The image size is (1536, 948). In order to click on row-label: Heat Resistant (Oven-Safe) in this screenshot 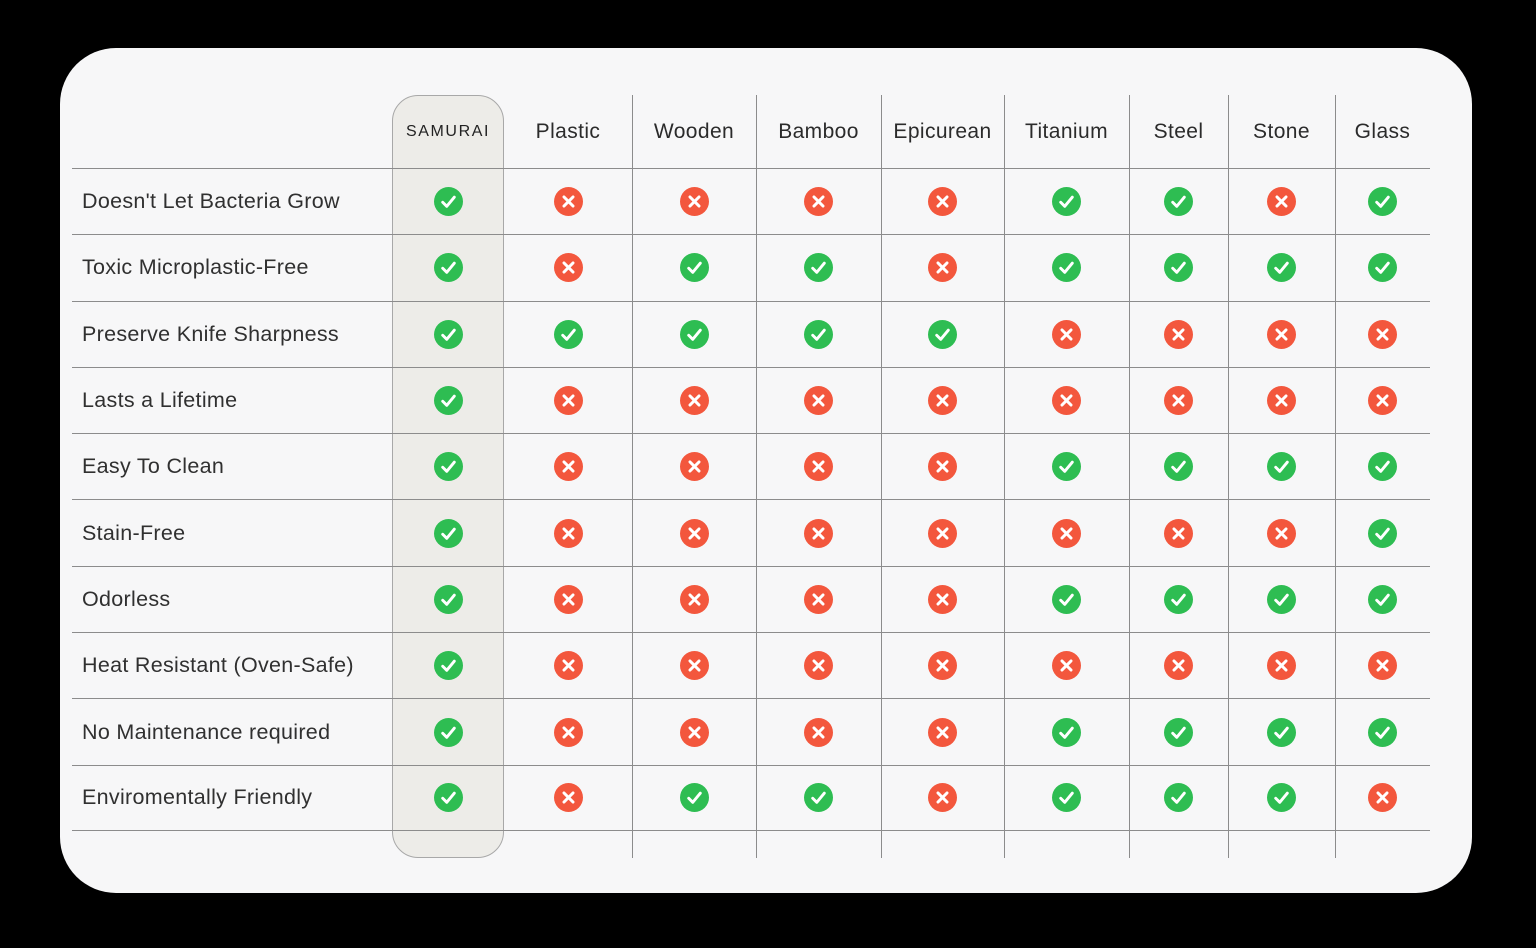, I will do `click(232, 665)`.